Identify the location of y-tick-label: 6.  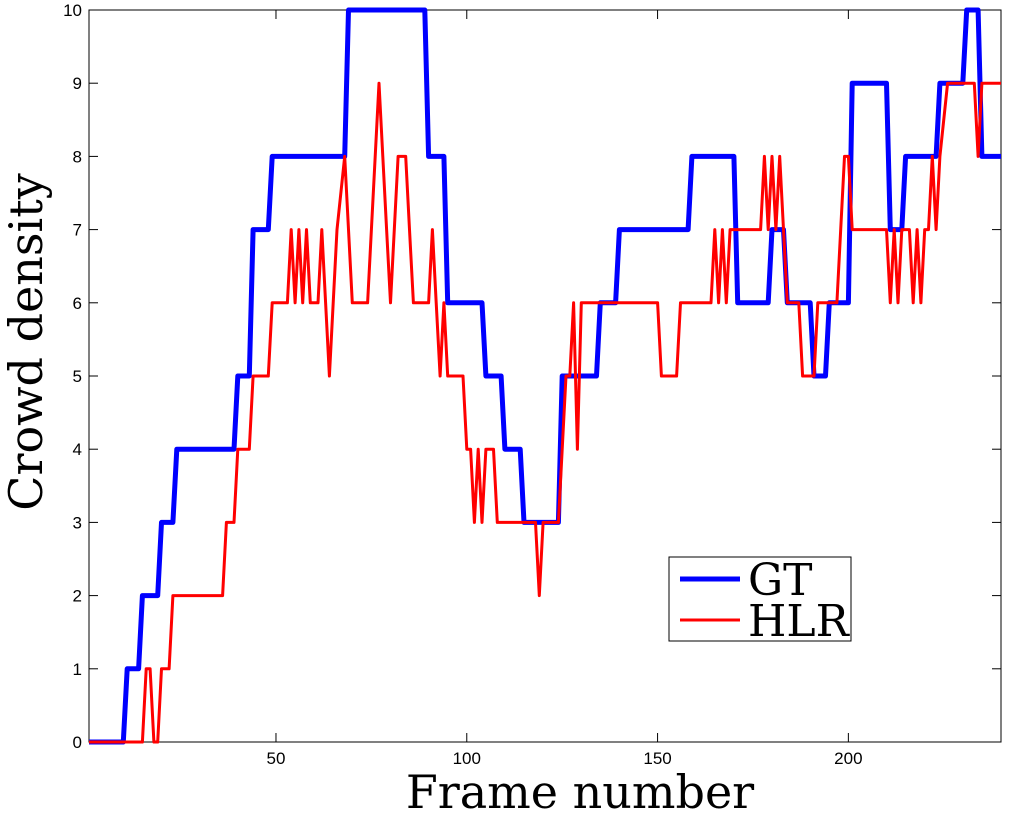
(77, 303).